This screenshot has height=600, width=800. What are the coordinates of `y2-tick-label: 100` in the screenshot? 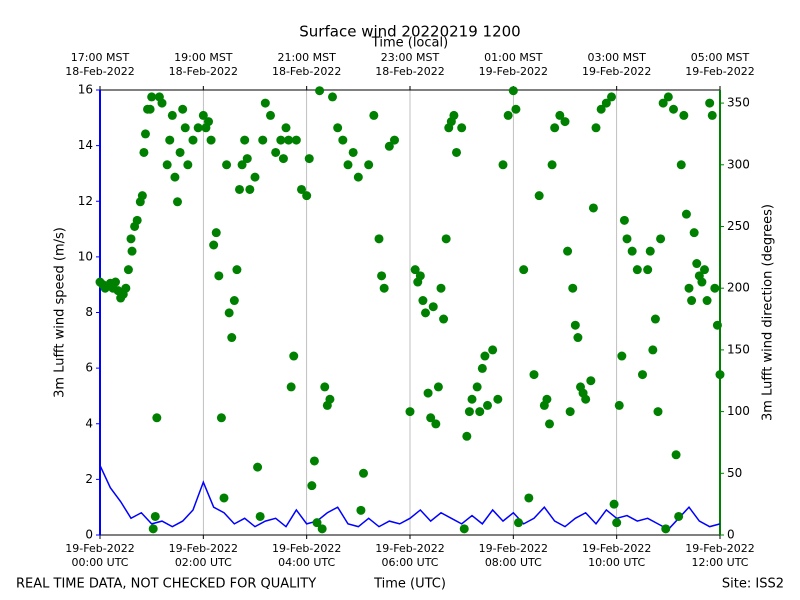 It's located at (738, 411).